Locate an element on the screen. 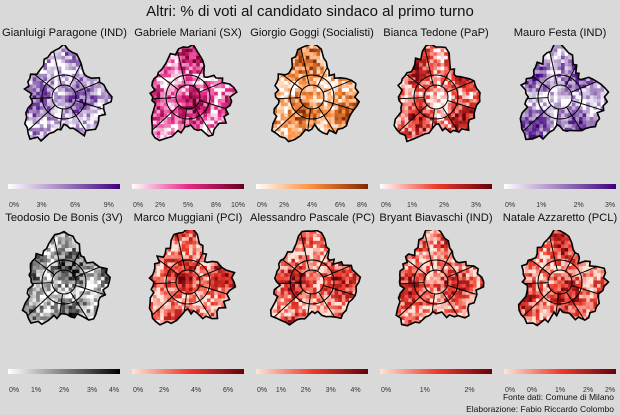 This screenshot has width=620, height=415. color-scale-bar is located at coordinates (436, 186).